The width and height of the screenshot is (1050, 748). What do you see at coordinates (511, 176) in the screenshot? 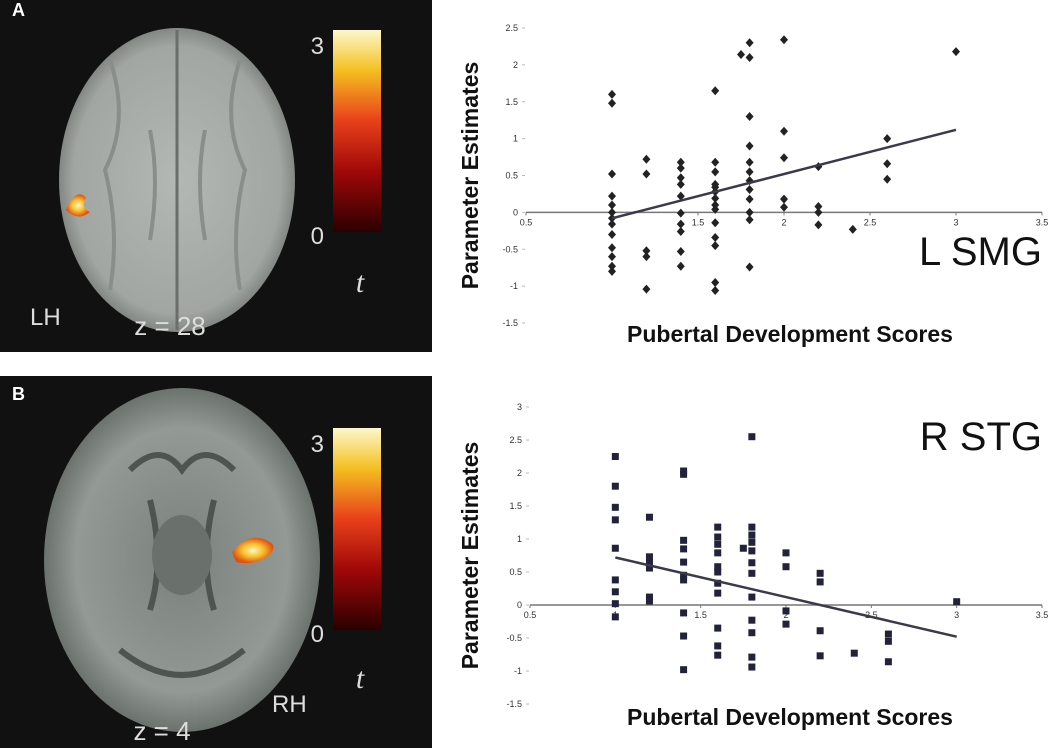
I see `y-tick-label: 0.5` at bounding box center [511, 176].